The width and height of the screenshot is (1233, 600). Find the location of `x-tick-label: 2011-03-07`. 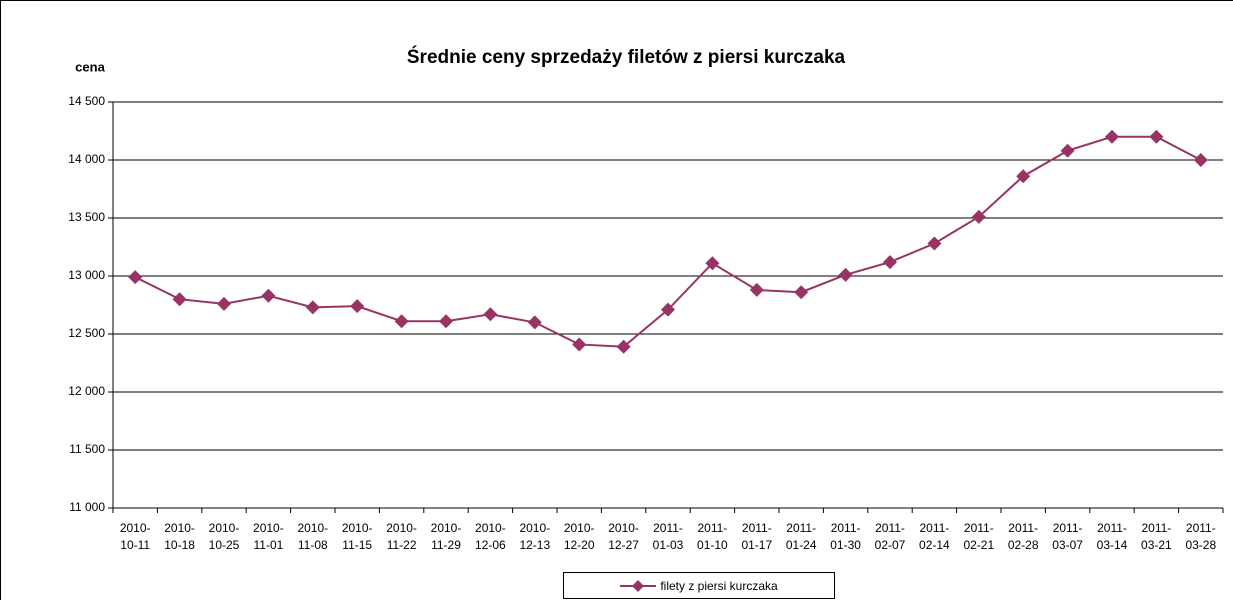

x-tick-label: 2011-03-07 is located at coordinates (1067, 536).